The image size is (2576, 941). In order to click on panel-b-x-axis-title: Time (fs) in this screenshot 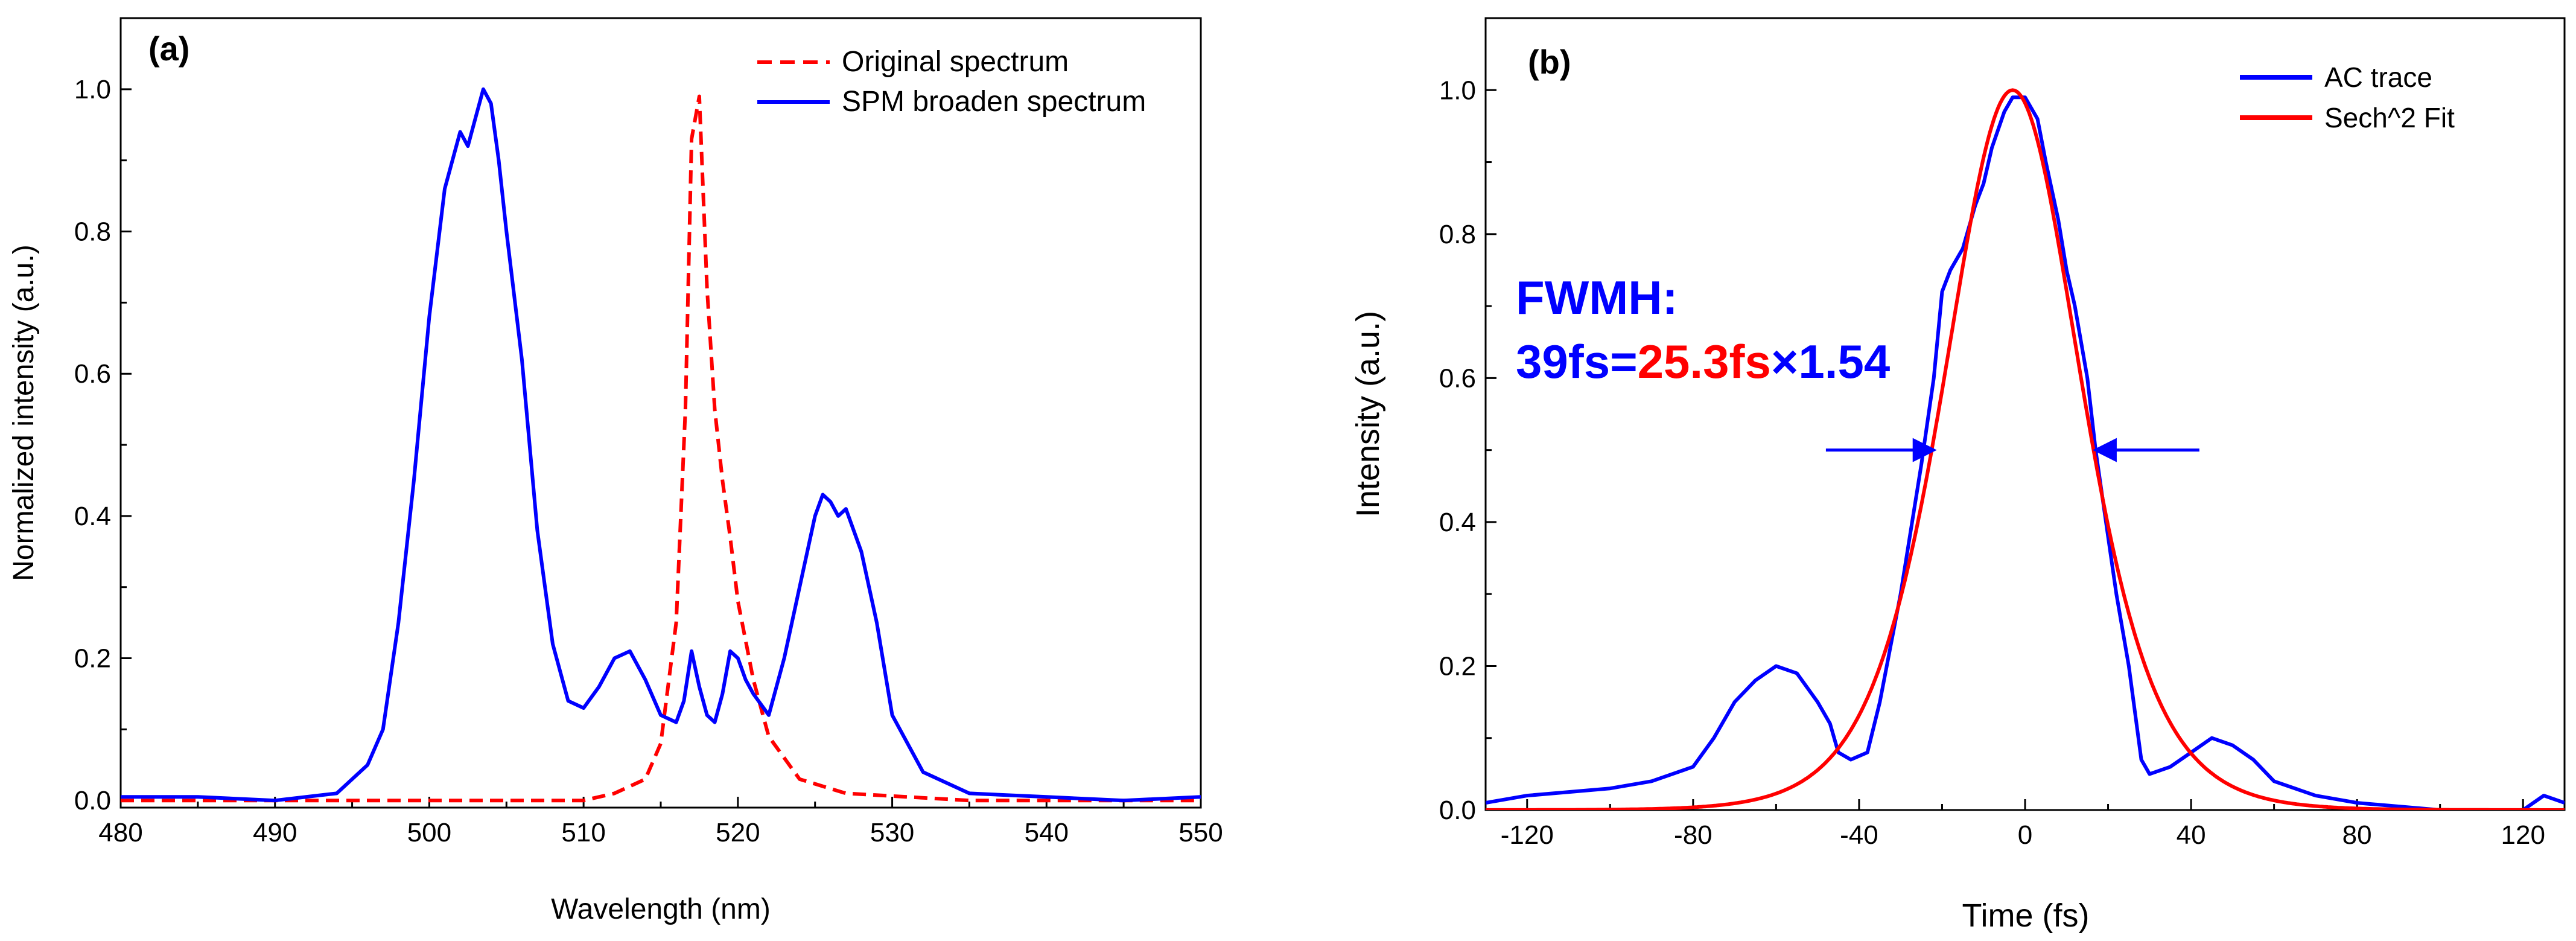, I will do `click(2026, 916)`.